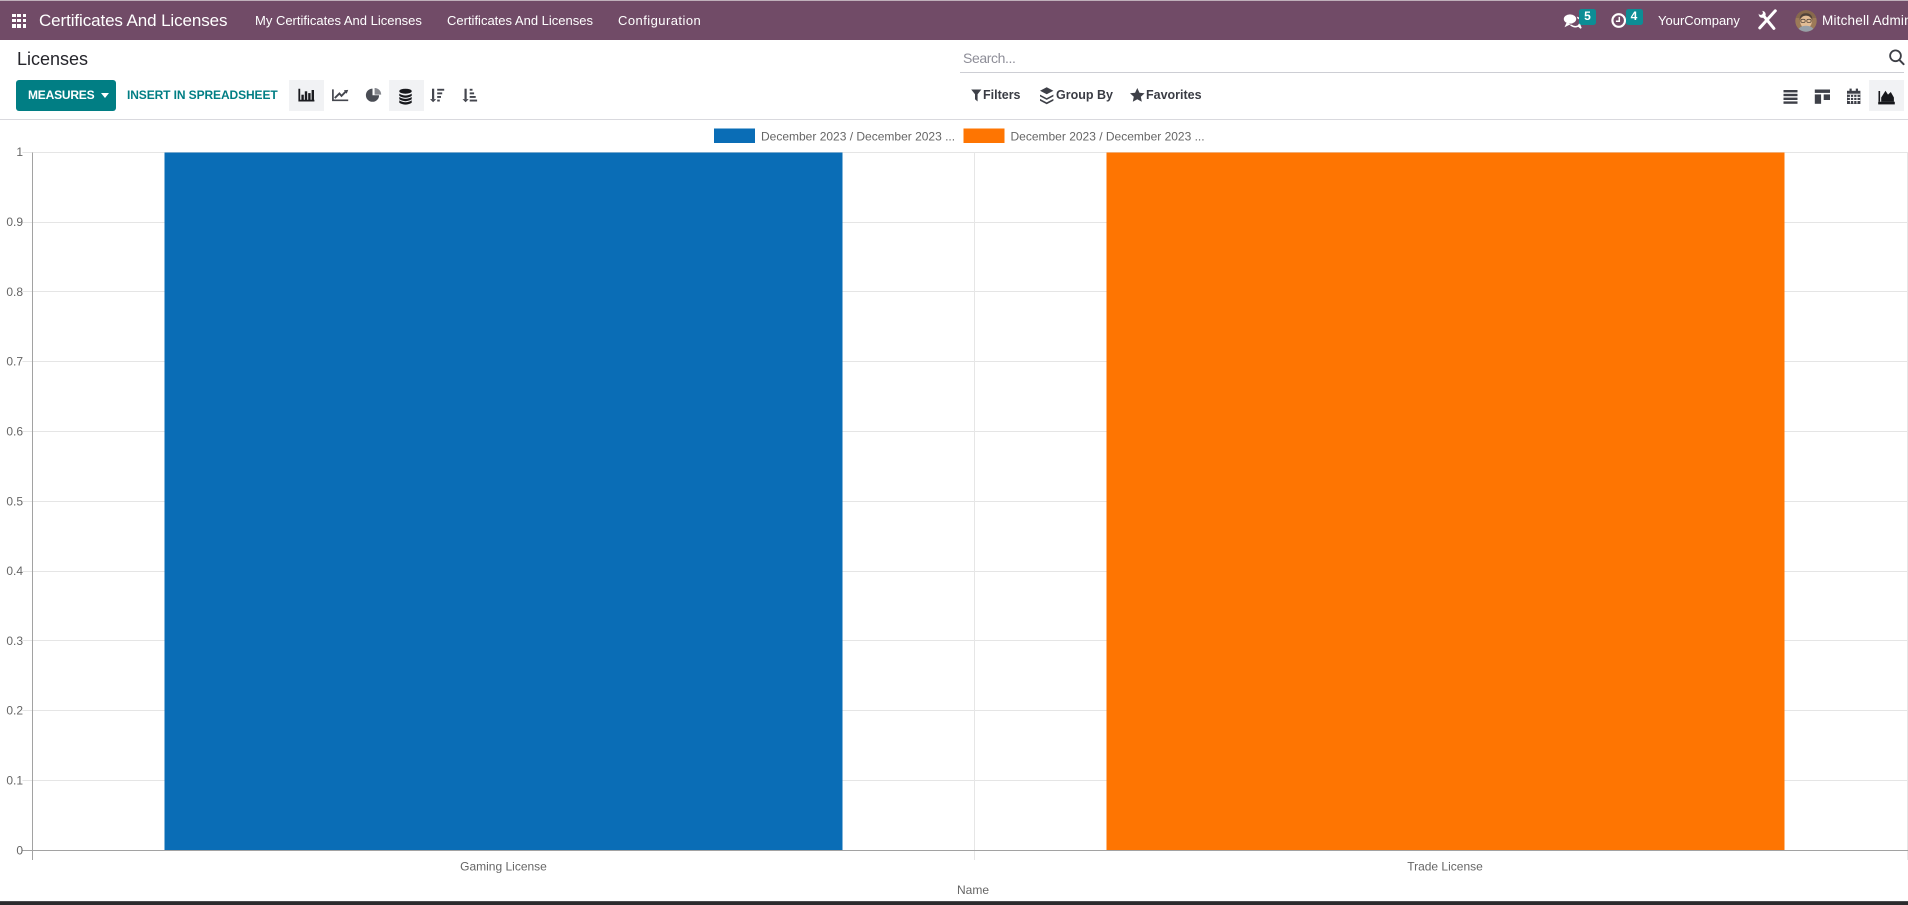 Image resolution: width=1908 pixels, height=905 pixels. What do you see at coordinates (14, 222) in the screenshot?
I see `svg-text: 0.9` at bounding box center [14, 222].